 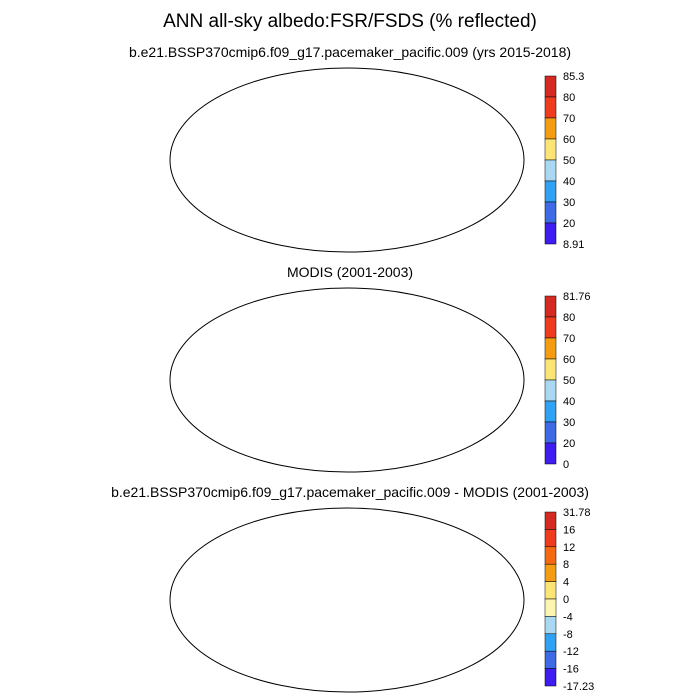 What do you see at coordinates (578, 687) in the screenshot?
I see `colorbar-label: -17.23` at bounding box center [578, 687].